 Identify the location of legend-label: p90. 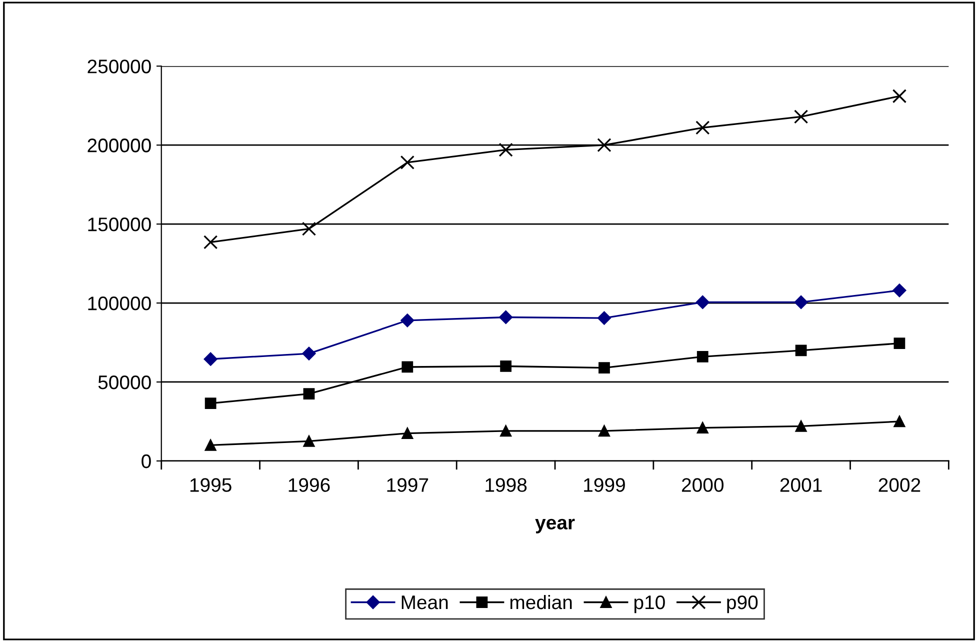
(742, 604).